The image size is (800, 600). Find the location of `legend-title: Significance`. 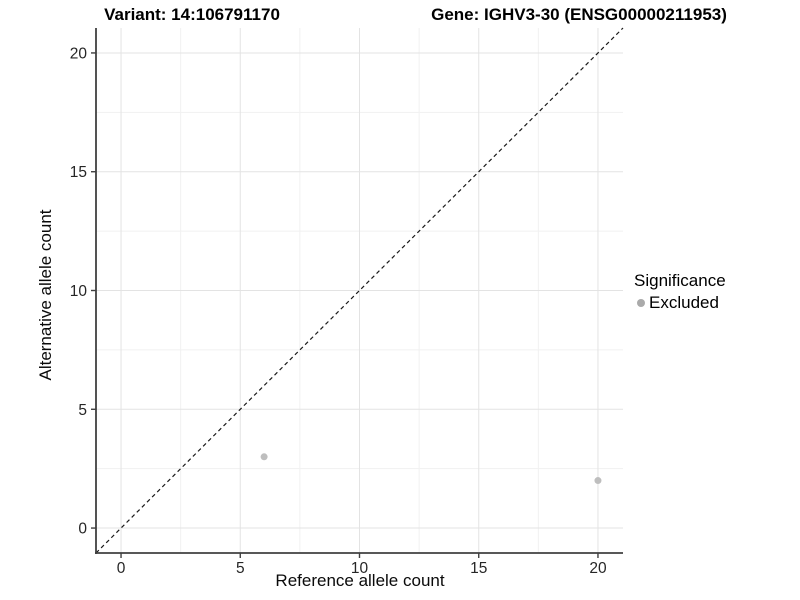

legend-title: Significance is located at coordinates (680, 280).